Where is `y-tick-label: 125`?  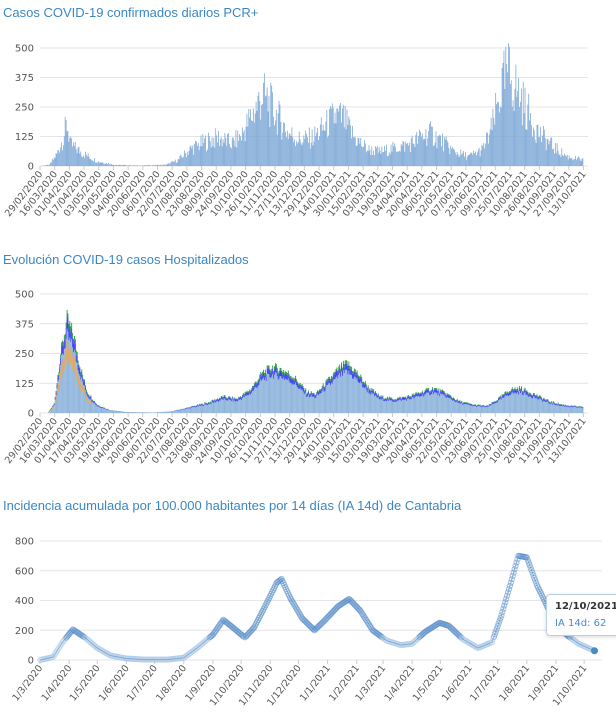 y-tick-label: 125 is located at coordinates (24, 384).